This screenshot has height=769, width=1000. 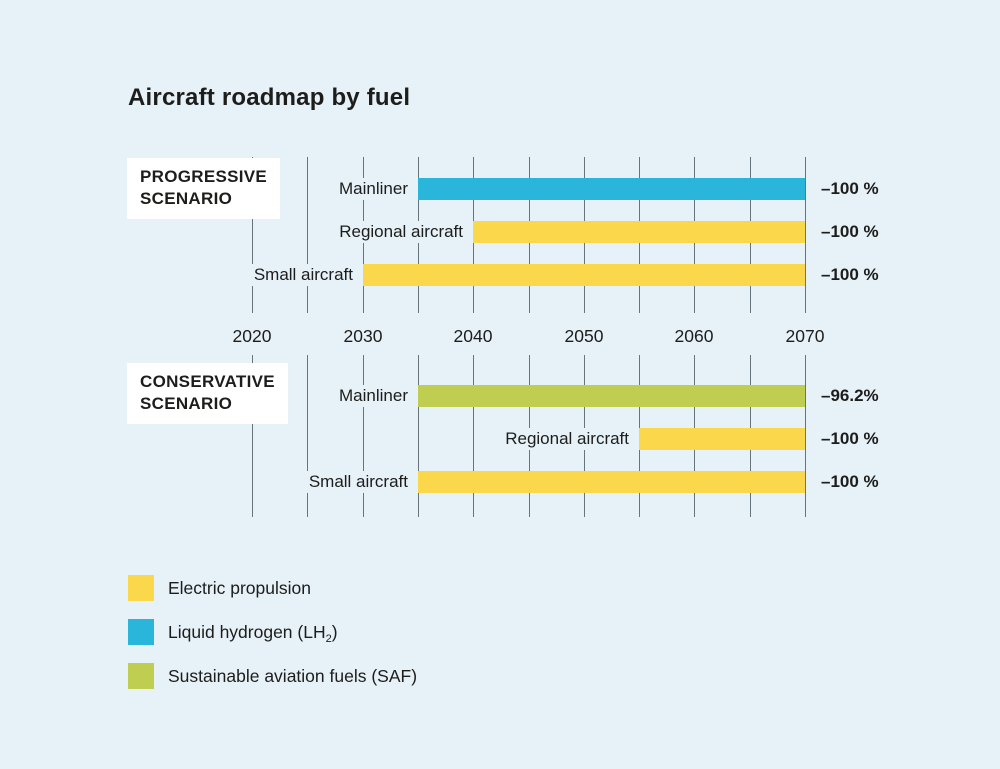 I want to click on value-label-conservative-small-aircraft: –100 %, so click(x=850, y=481).